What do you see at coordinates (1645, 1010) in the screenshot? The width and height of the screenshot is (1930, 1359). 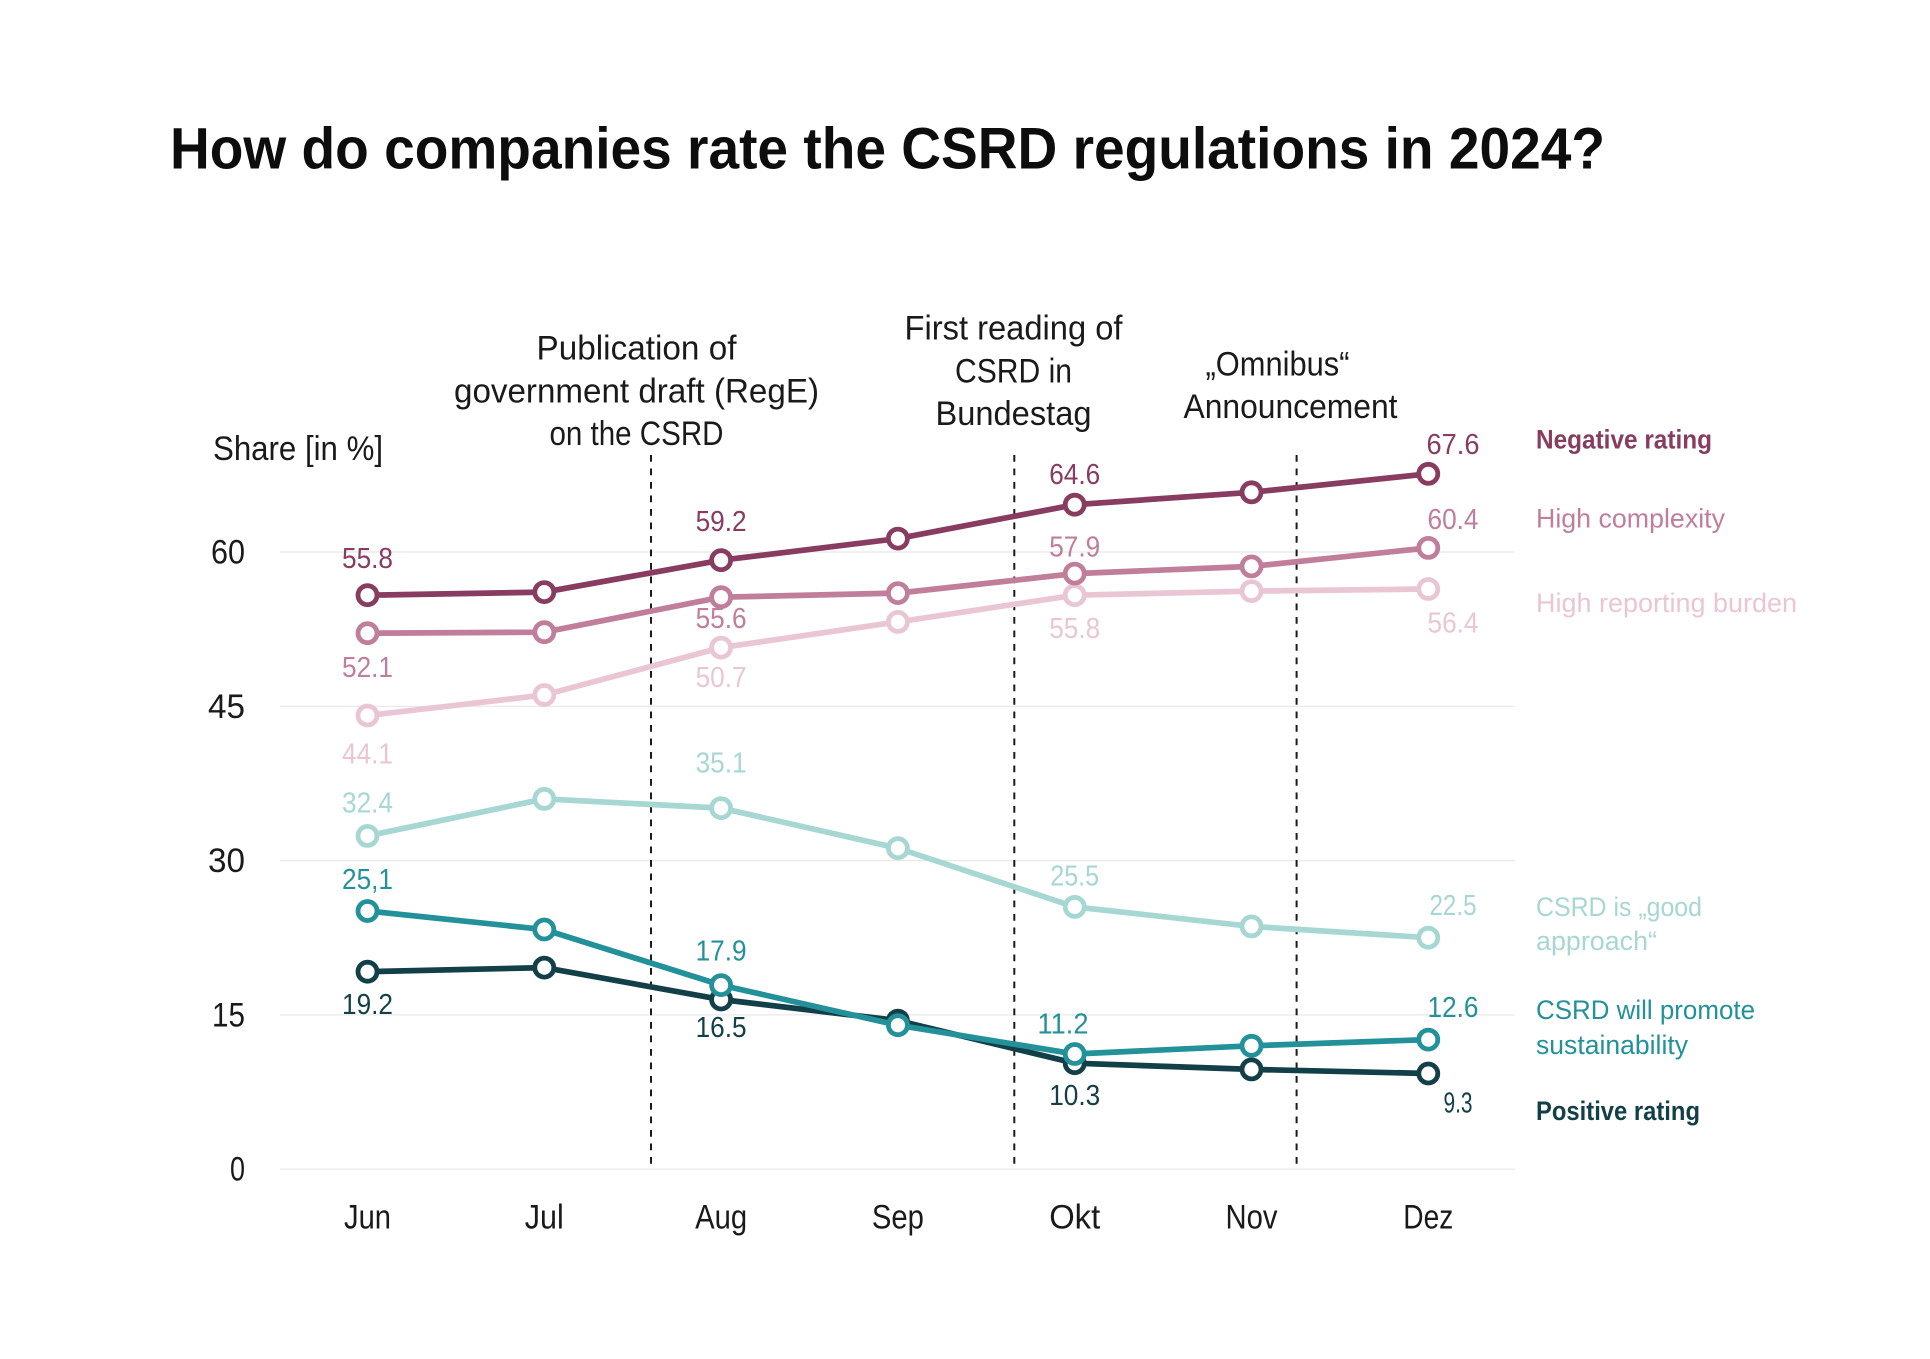 I see `svg-text: CSRD will promote` at bounding box center [1645, 1010].